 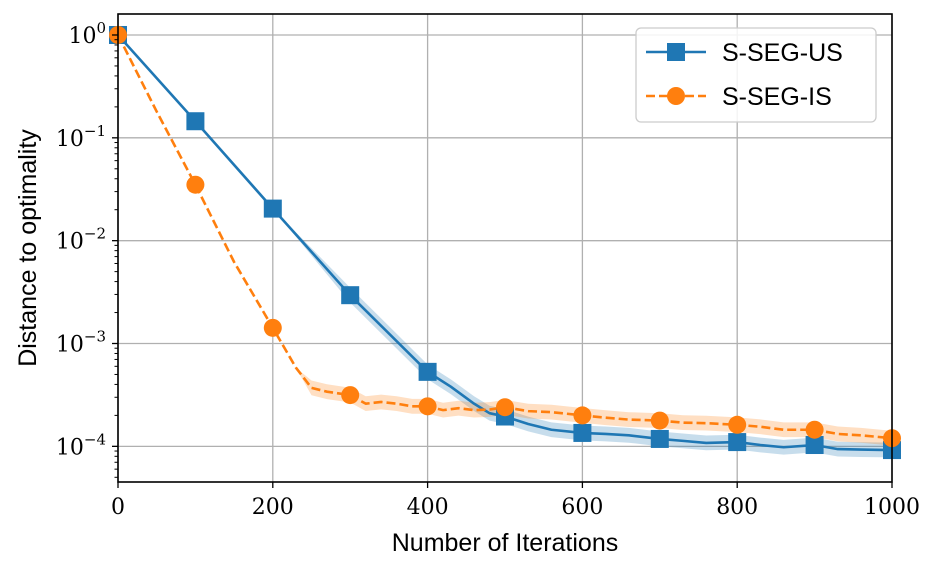 I want to click on x-tick-label: 1000, so click(x=892, y=507).